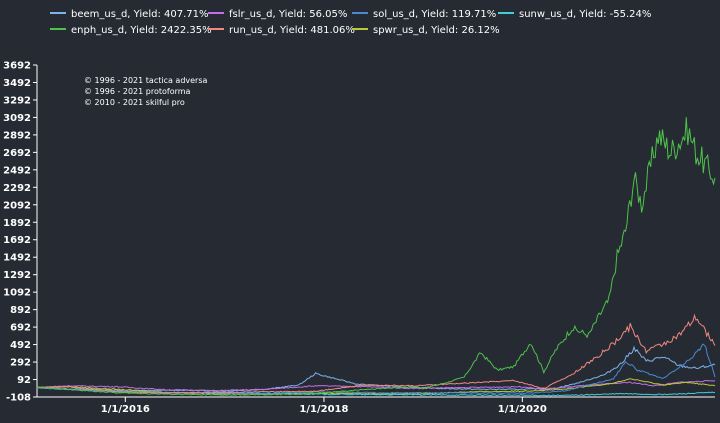 The height and width of the screenshot is (423, 720). I want to click on legend-label: beem_us_d, Yield: 407.71%, so click(140, 14).